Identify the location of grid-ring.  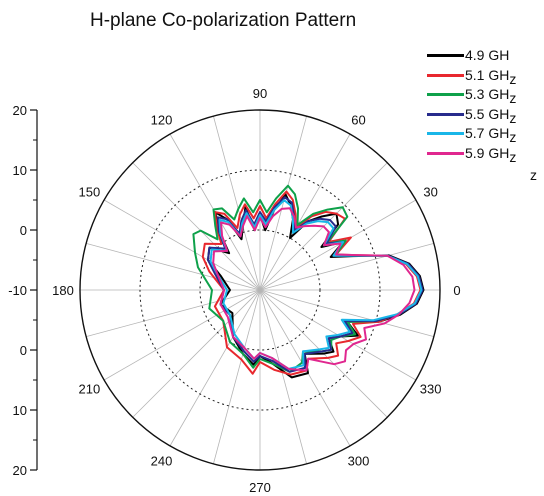
(260, 290).